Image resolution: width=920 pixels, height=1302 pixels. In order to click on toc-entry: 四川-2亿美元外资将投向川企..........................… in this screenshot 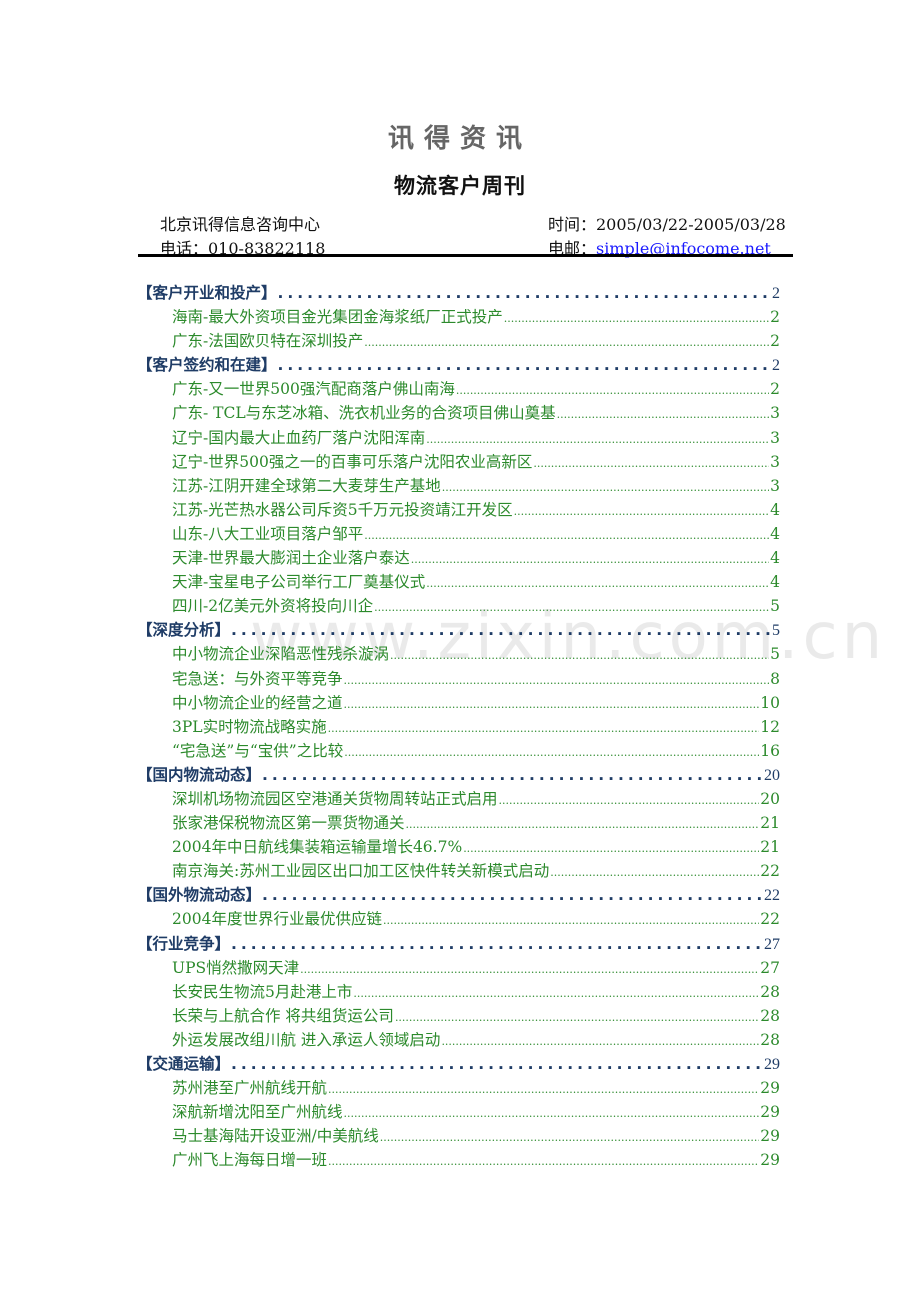, I will do `click(458, 606)`.